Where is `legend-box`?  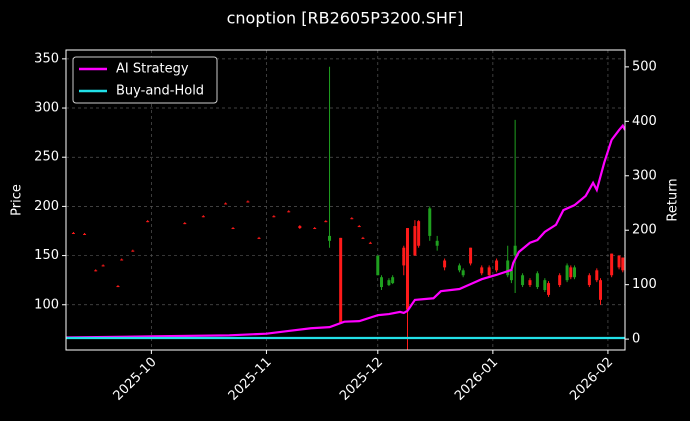
legend-box is located at coordinates (145, 80).